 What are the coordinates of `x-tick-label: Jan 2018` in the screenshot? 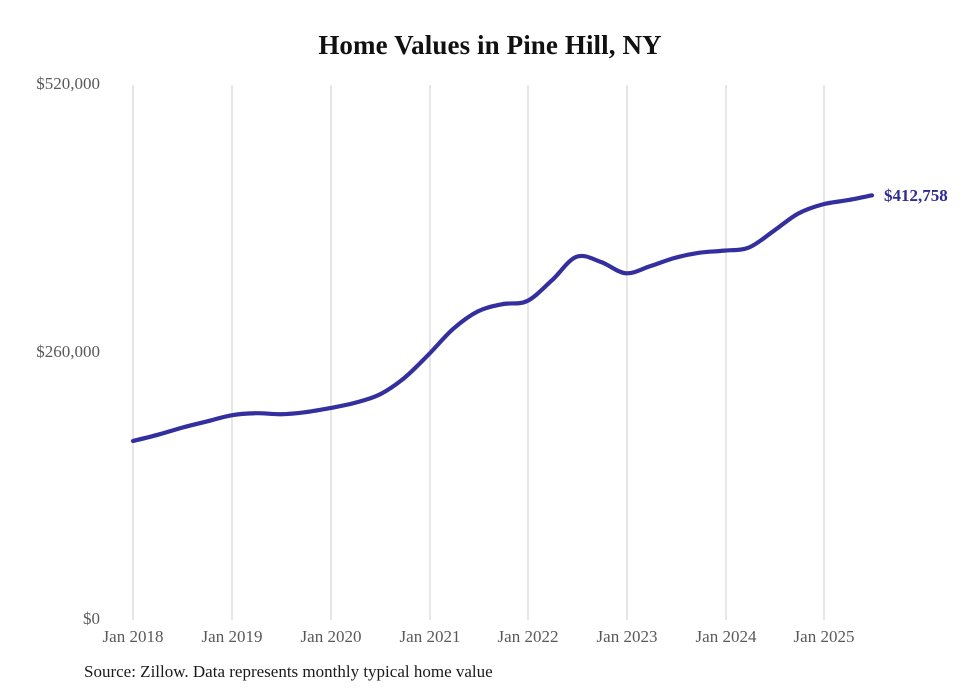 It's located at (133, 636).